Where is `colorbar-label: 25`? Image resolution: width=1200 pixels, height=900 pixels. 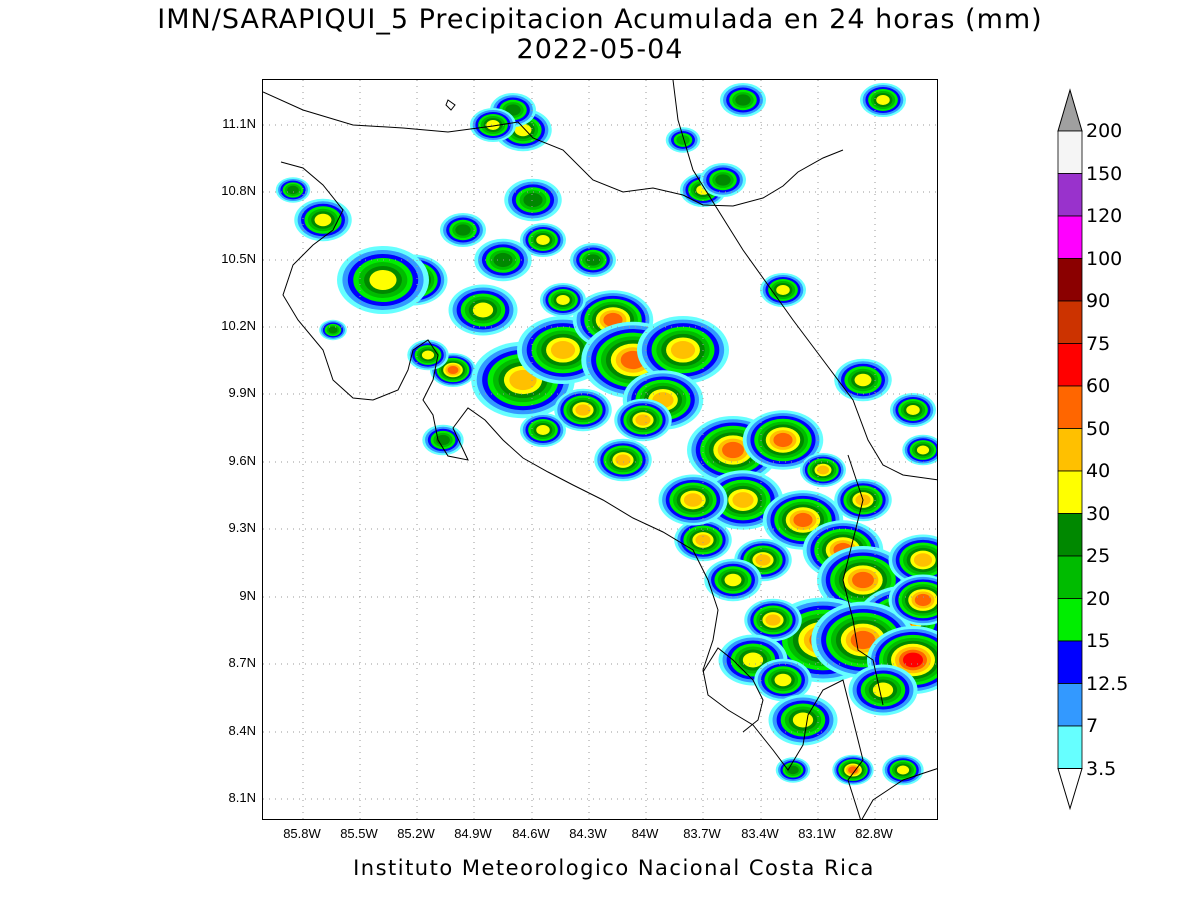 colorbar-label: 25 is located at coordinates (1098, 556).